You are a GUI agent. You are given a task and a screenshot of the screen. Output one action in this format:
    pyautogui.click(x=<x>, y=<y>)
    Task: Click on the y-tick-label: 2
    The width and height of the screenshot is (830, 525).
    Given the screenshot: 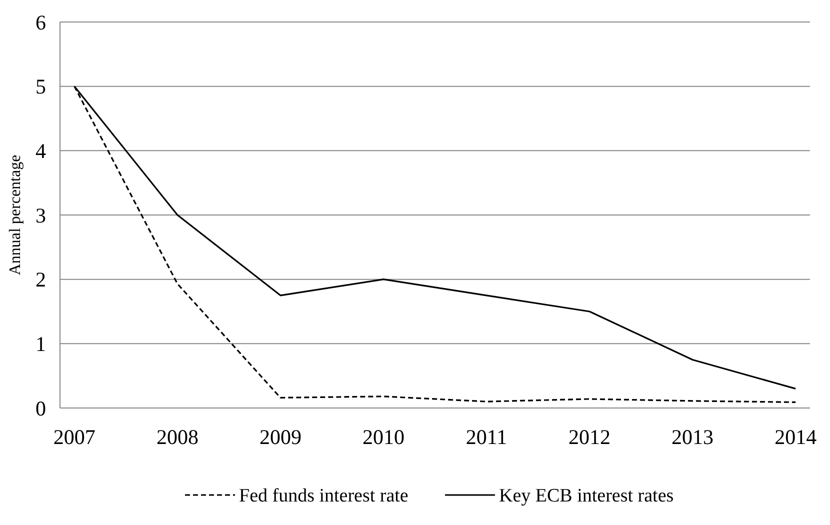 What is the action you would take?
    pyautogui.click(x=41, y=280)
    